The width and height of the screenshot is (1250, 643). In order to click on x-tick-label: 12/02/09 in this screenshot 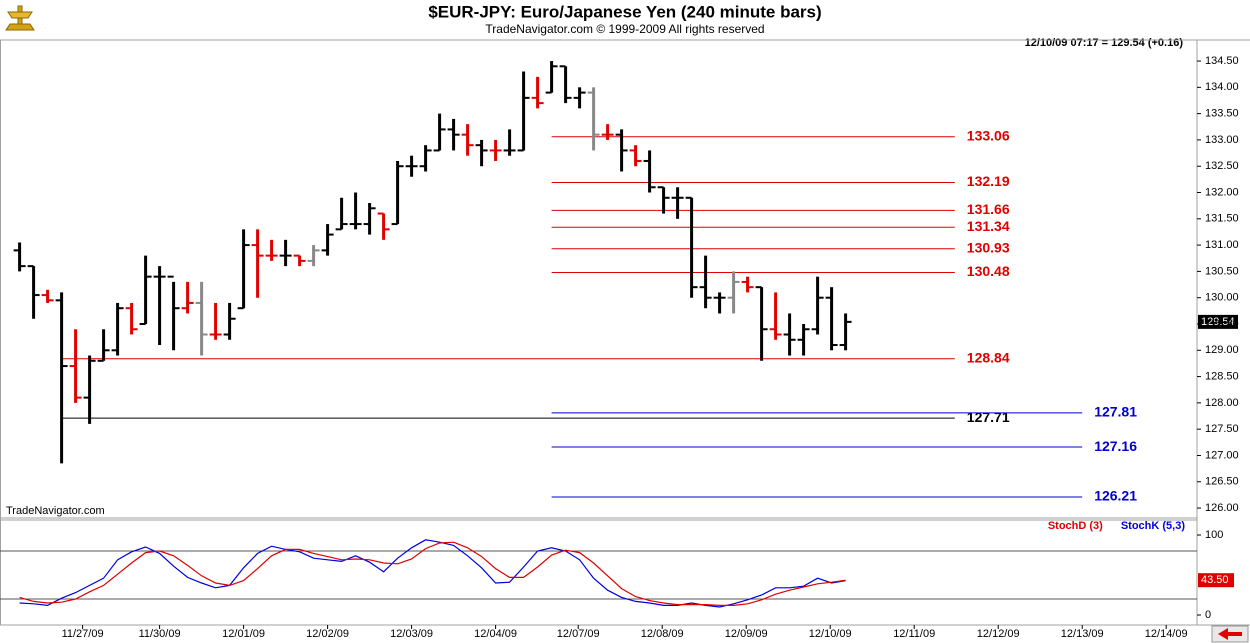, I will do `click(327, 634)`.